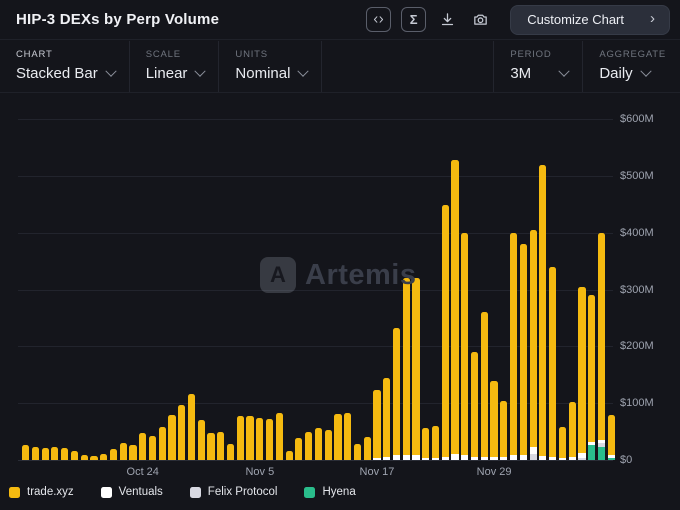  I want to click on formula-button: Σ, so click(414, 19).